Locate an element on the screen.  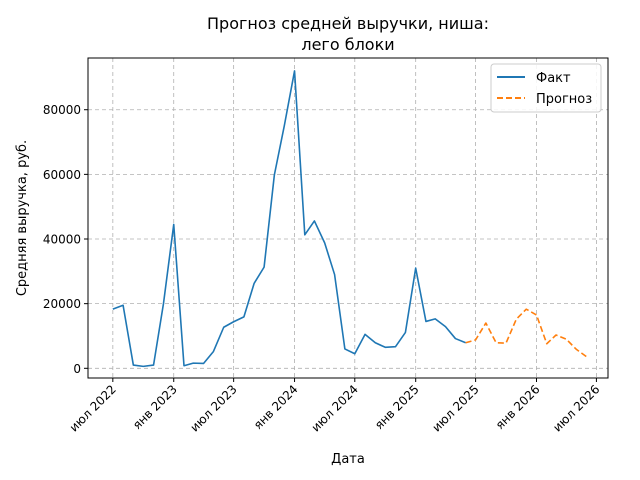
x-tick-label: июл 2025 is located at coordinates (455, 408).